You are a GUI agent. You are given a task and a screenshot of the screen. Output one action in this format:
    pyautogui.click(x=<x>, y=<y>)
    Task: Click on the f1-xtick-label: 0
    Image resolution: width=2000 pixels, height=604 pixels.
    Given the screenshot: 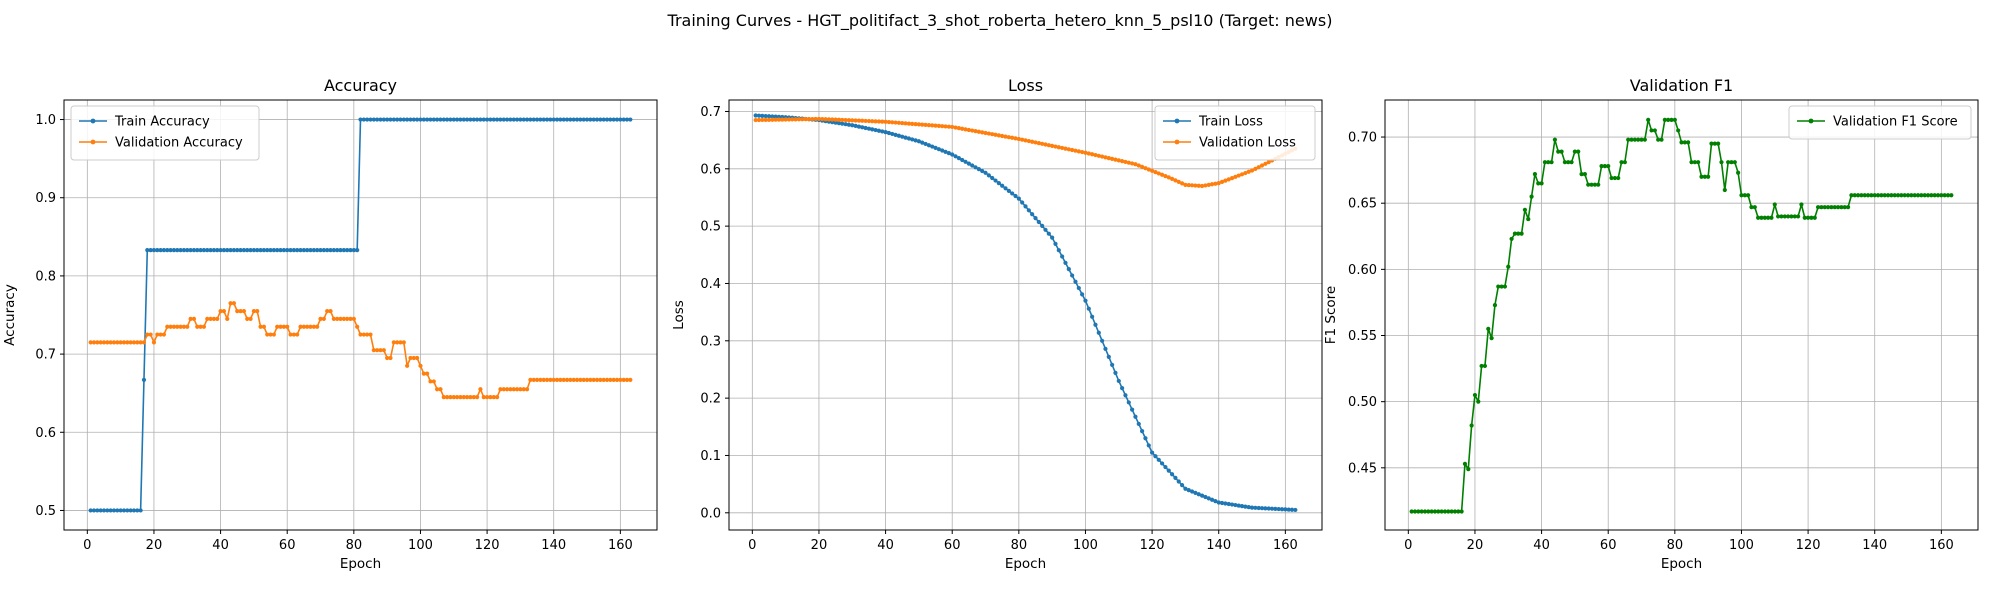 What is the action you would take?
    pyautogui.click(x=1408, y=545)
    